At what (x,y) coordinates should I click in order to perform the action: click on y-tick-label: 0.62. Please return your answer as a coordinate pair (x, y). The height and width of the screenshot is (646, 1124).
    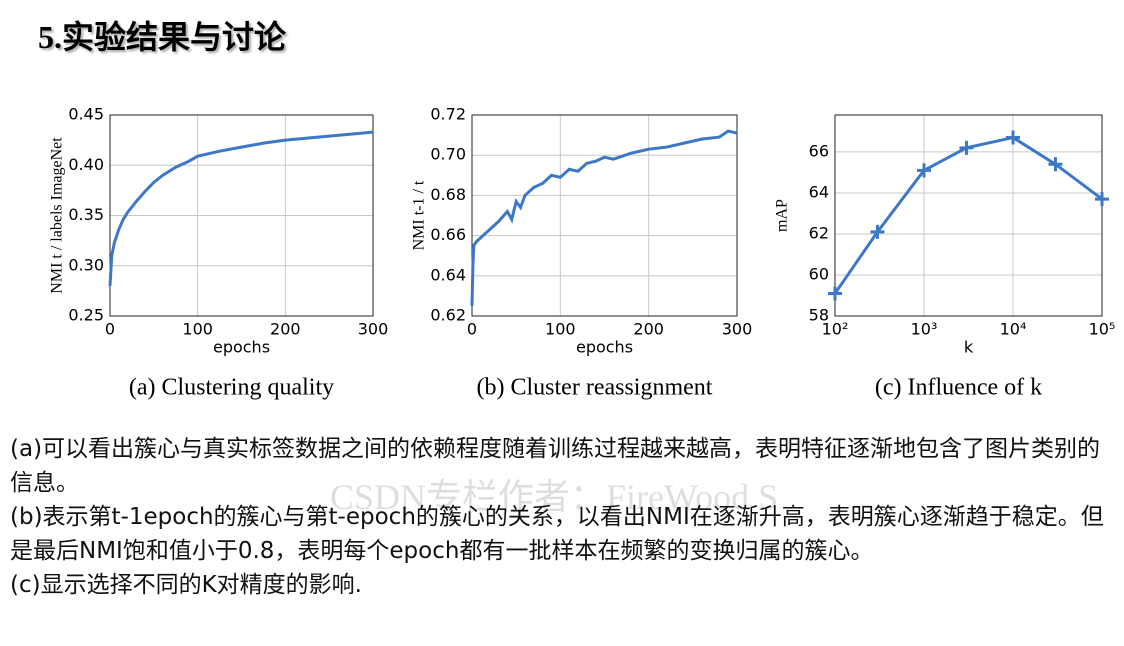
    Looking at the image, I should click on (448, 315).